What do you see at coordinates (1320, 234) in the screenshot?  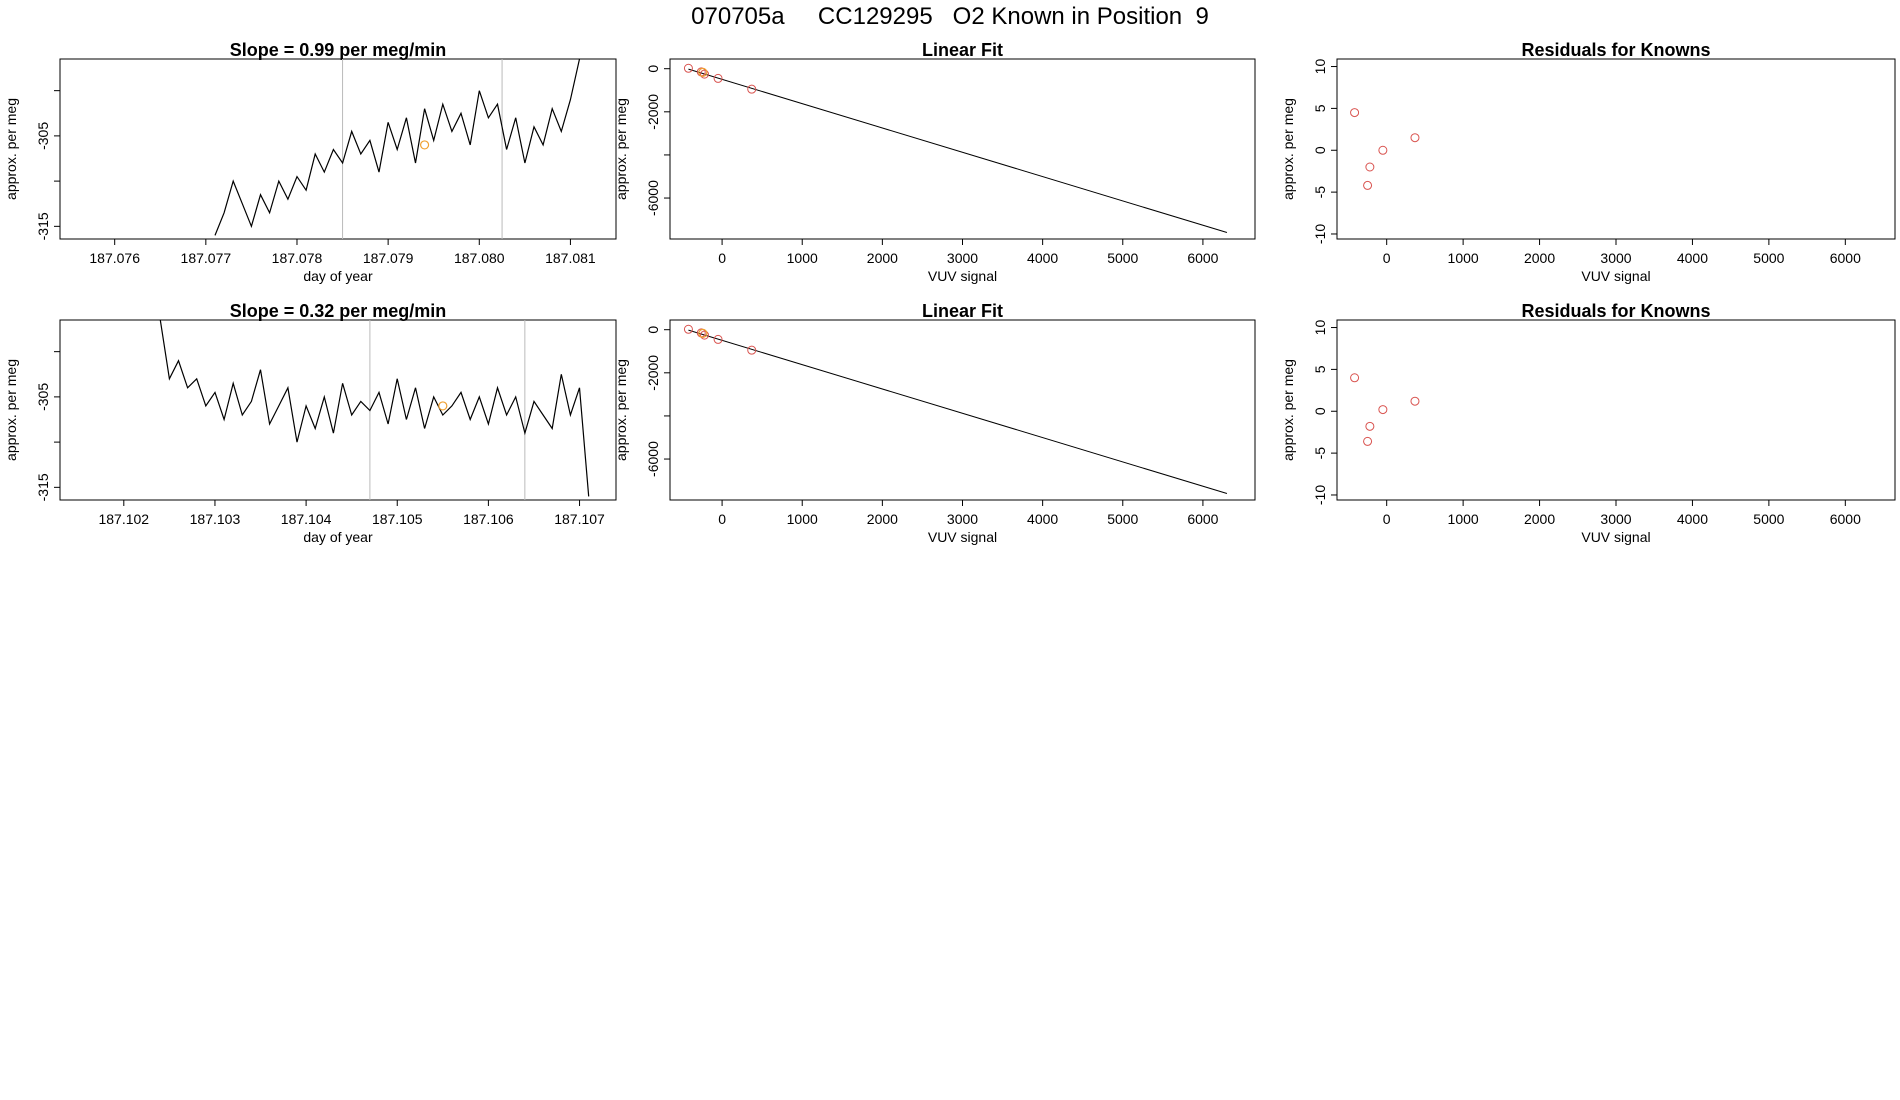 I see `residuals-1-ytick-label: -10` at bounding box center [1320, 234].